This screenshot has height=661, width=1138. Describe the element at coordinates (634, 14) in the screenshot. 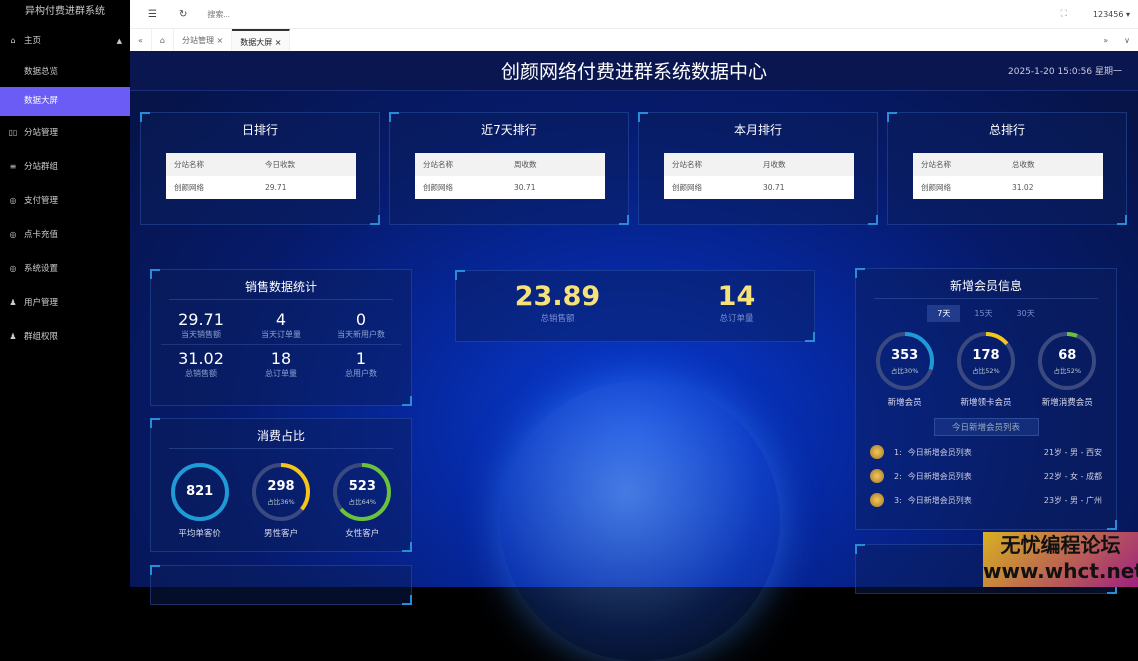

I see `topbar: ☰ ↻ ⛶ 123456 ▾` at that location.